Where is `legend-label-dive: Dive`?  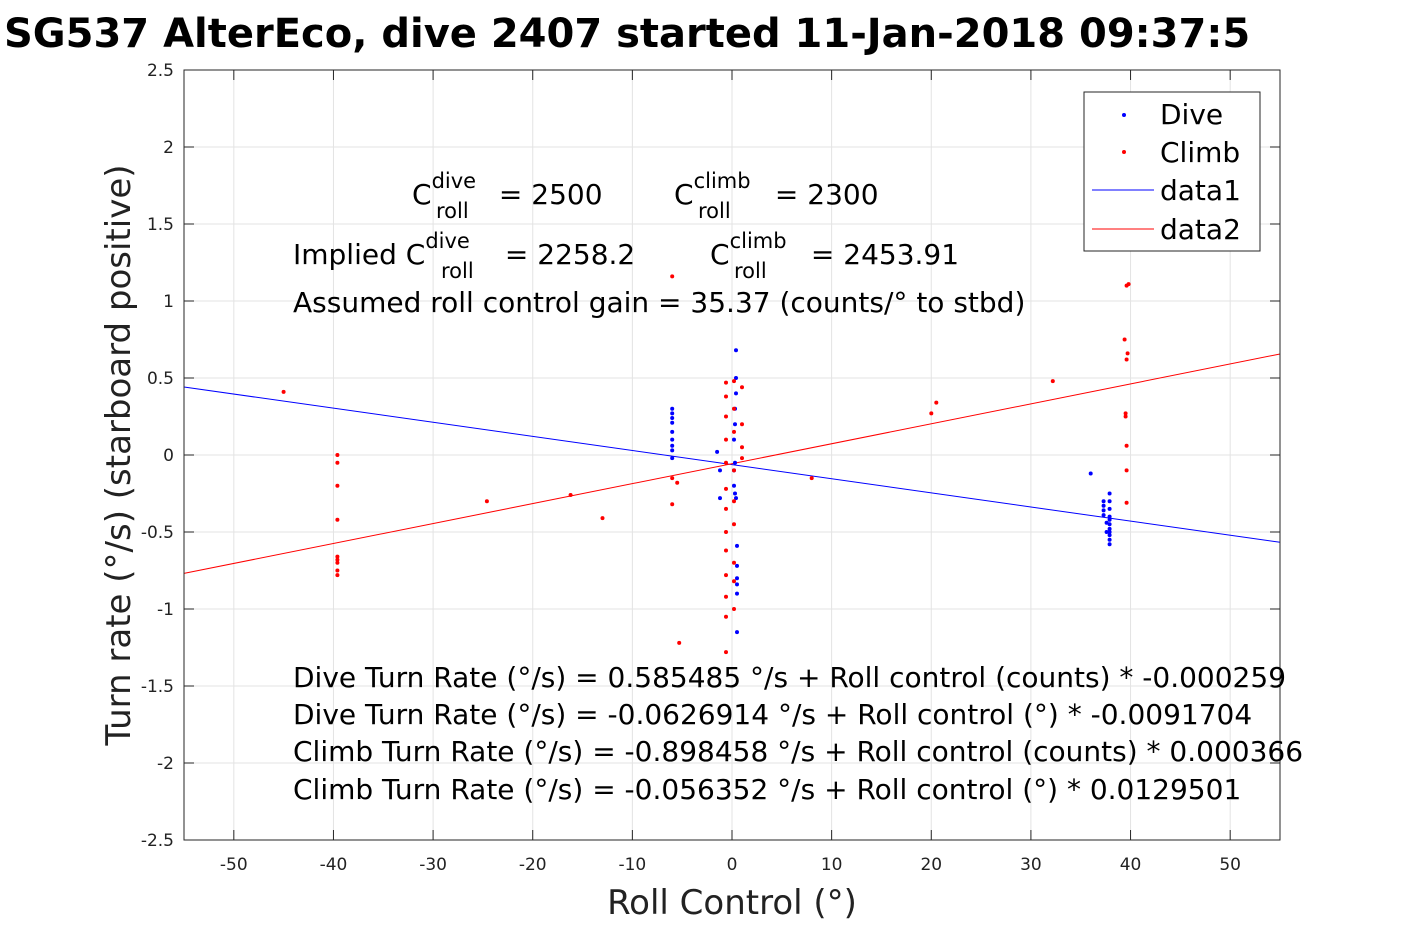
legend-label-dive: Dive is located at coordinates (1191, 114).